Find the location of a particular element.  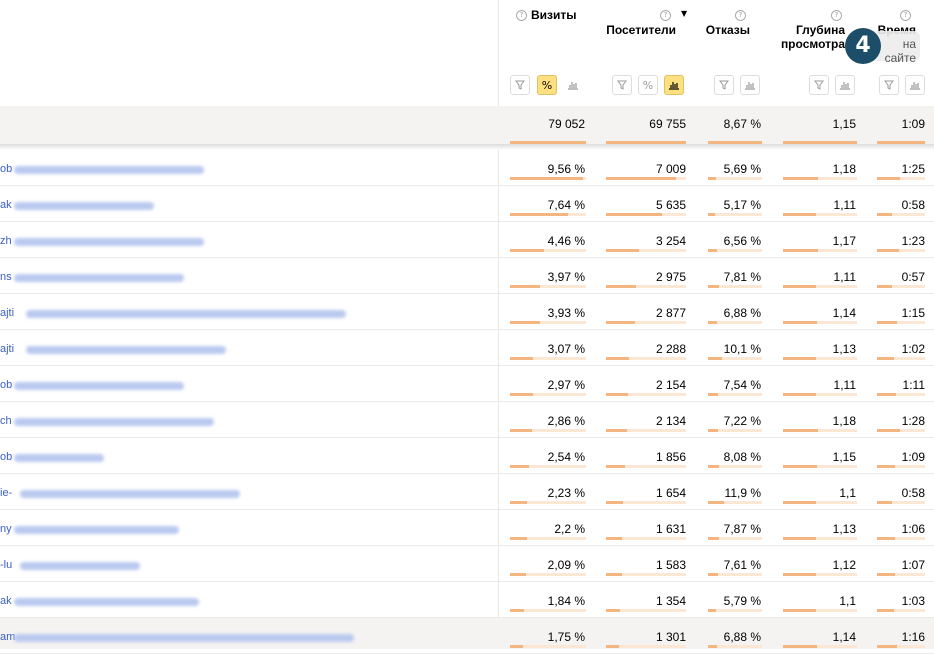

cell-time: 1:09 is located at coordinates (913, 457).